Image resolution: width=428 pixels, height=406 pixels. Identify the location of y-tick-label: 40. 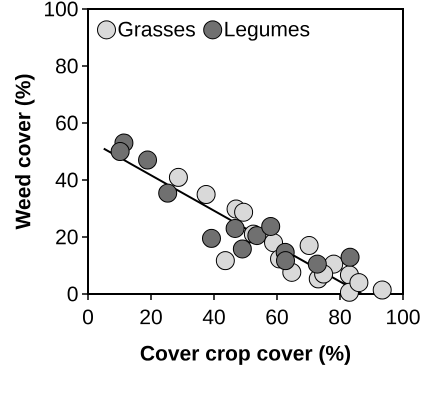
(67, 180).